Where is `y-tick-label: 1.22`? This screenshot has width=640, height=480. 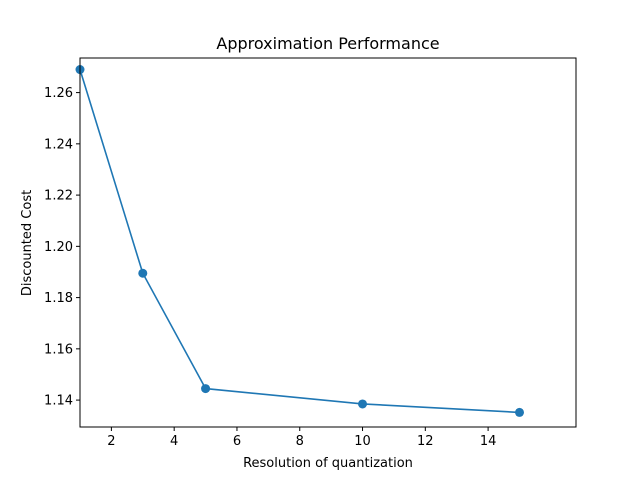 y-tick-label: 1.22 is located at coordinates (58, 196).